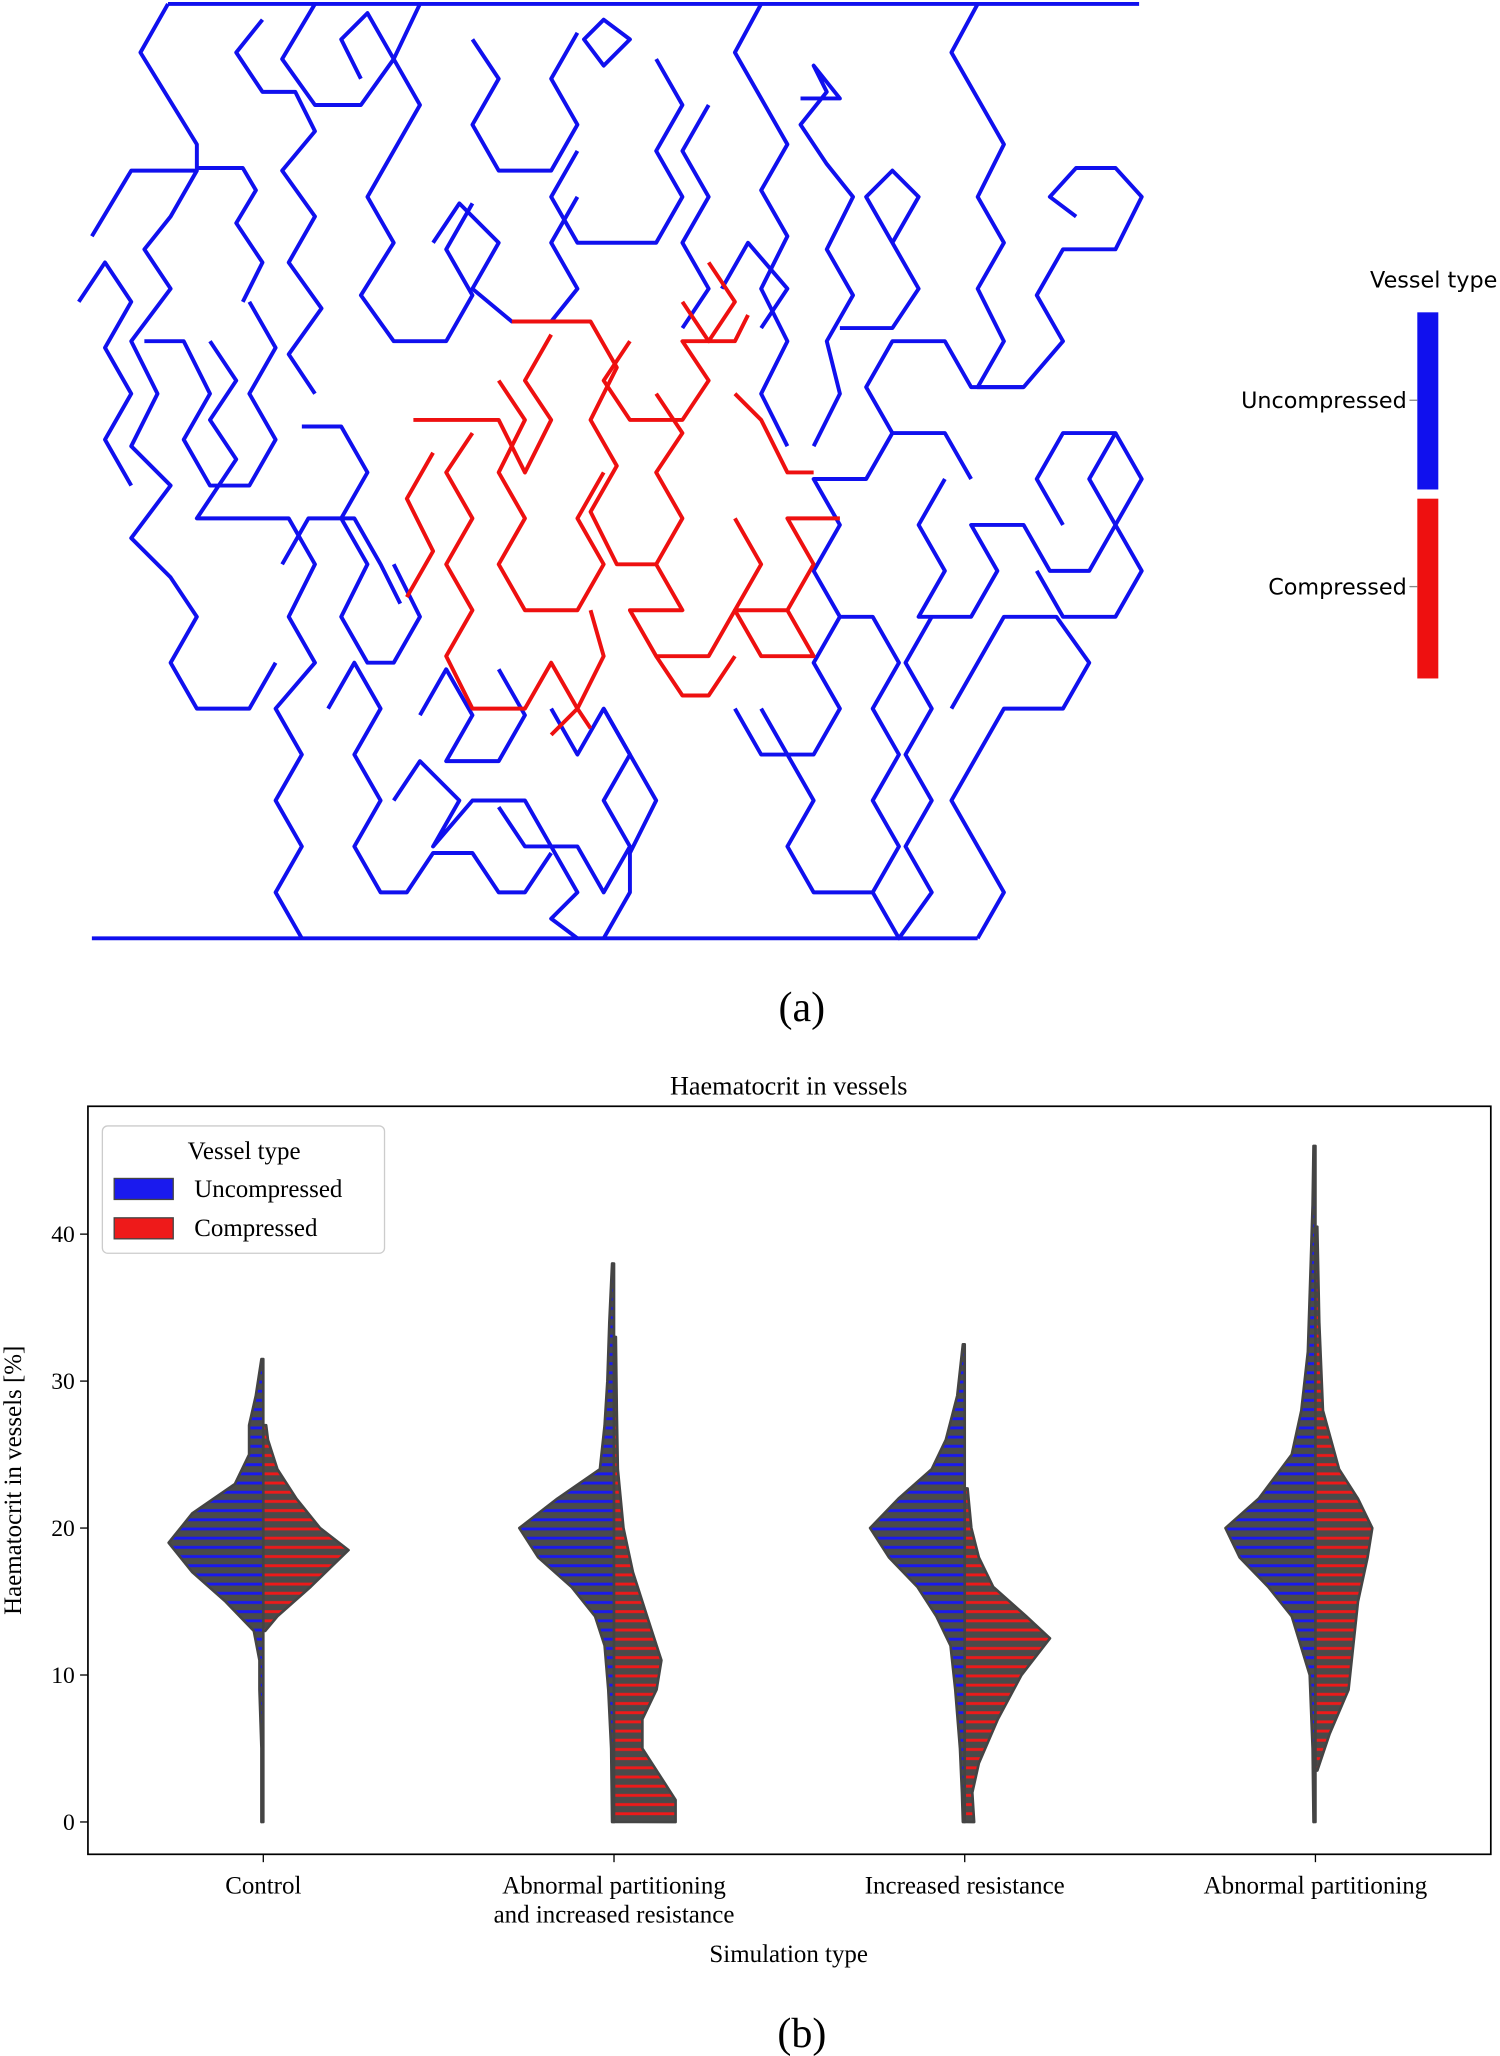 This screenshot has width=1500, height=2056. Describe the element at coordinates (622, 499) in the screenshot. I see `vessel-network-compressed` at that location.